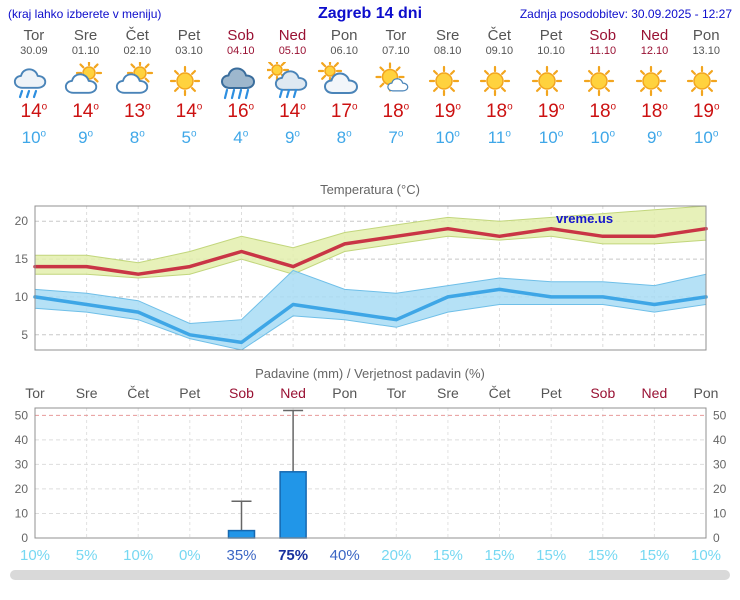 The image size is (740, 600). What do you see at coordinates (22, 221) in the screenshot?
I see `y-tick-label: 20` at bounding box center [22, 221].